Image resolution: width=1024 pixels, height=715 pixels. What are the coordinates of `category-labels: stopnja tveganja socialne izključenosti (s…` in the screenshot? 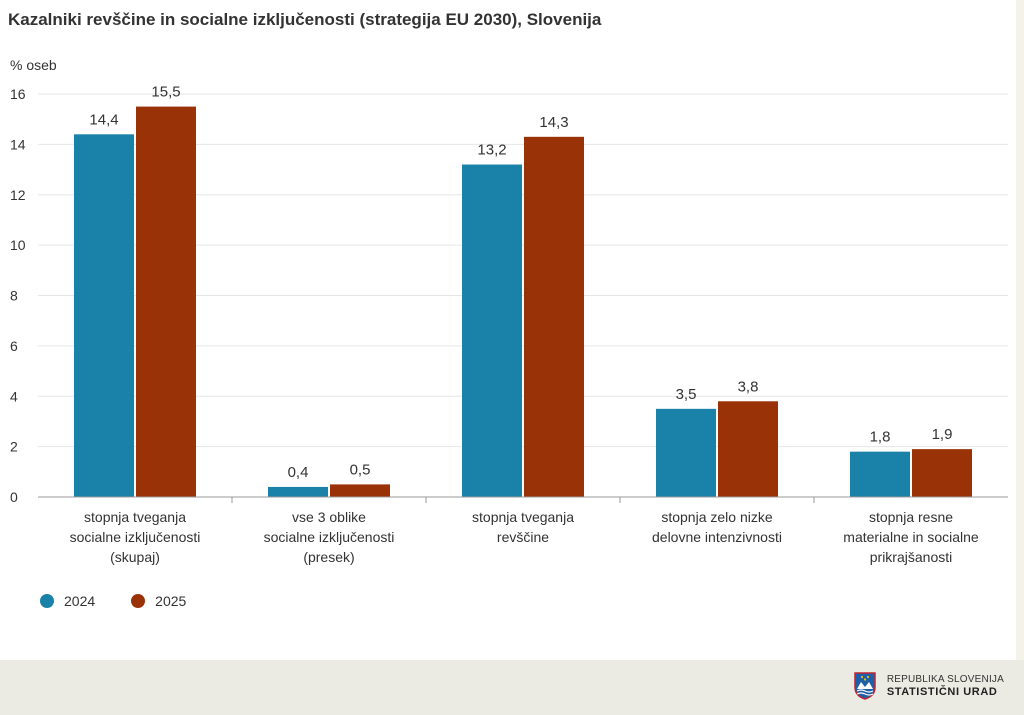 It's located at (524, 537).